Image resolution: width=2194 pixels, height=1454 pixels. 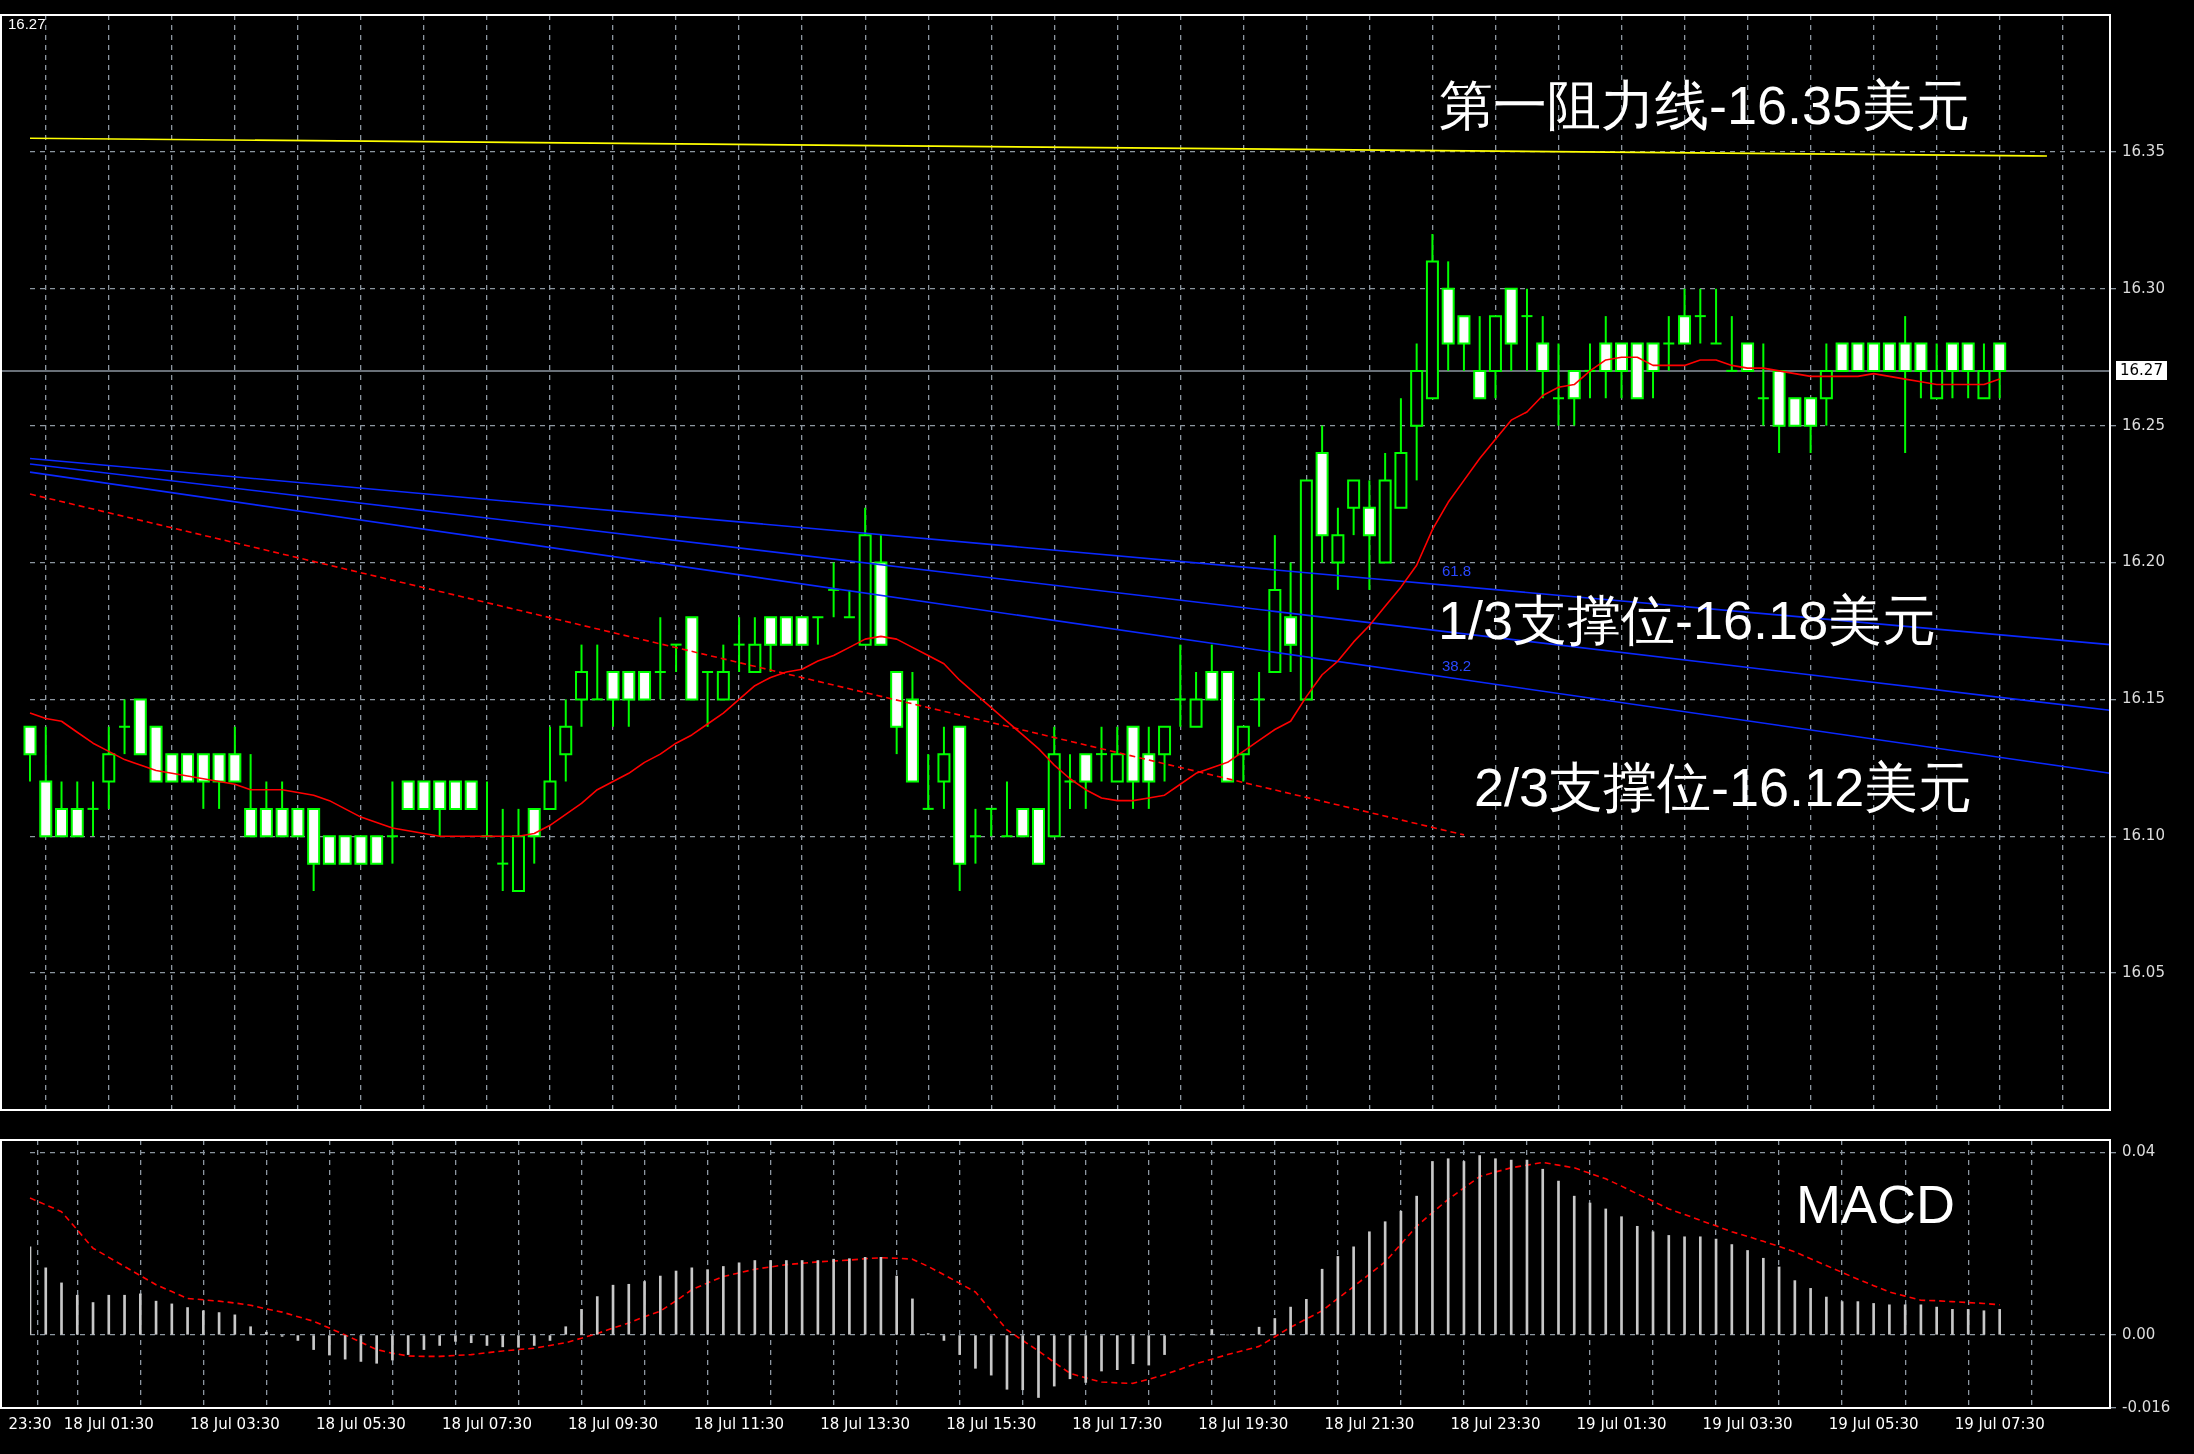 What do you see at coordinates (1873, 1423) in the screenshot?
I see `x-tick-label: 19 Jul 05:30` at bounding box center [1873, 1423].